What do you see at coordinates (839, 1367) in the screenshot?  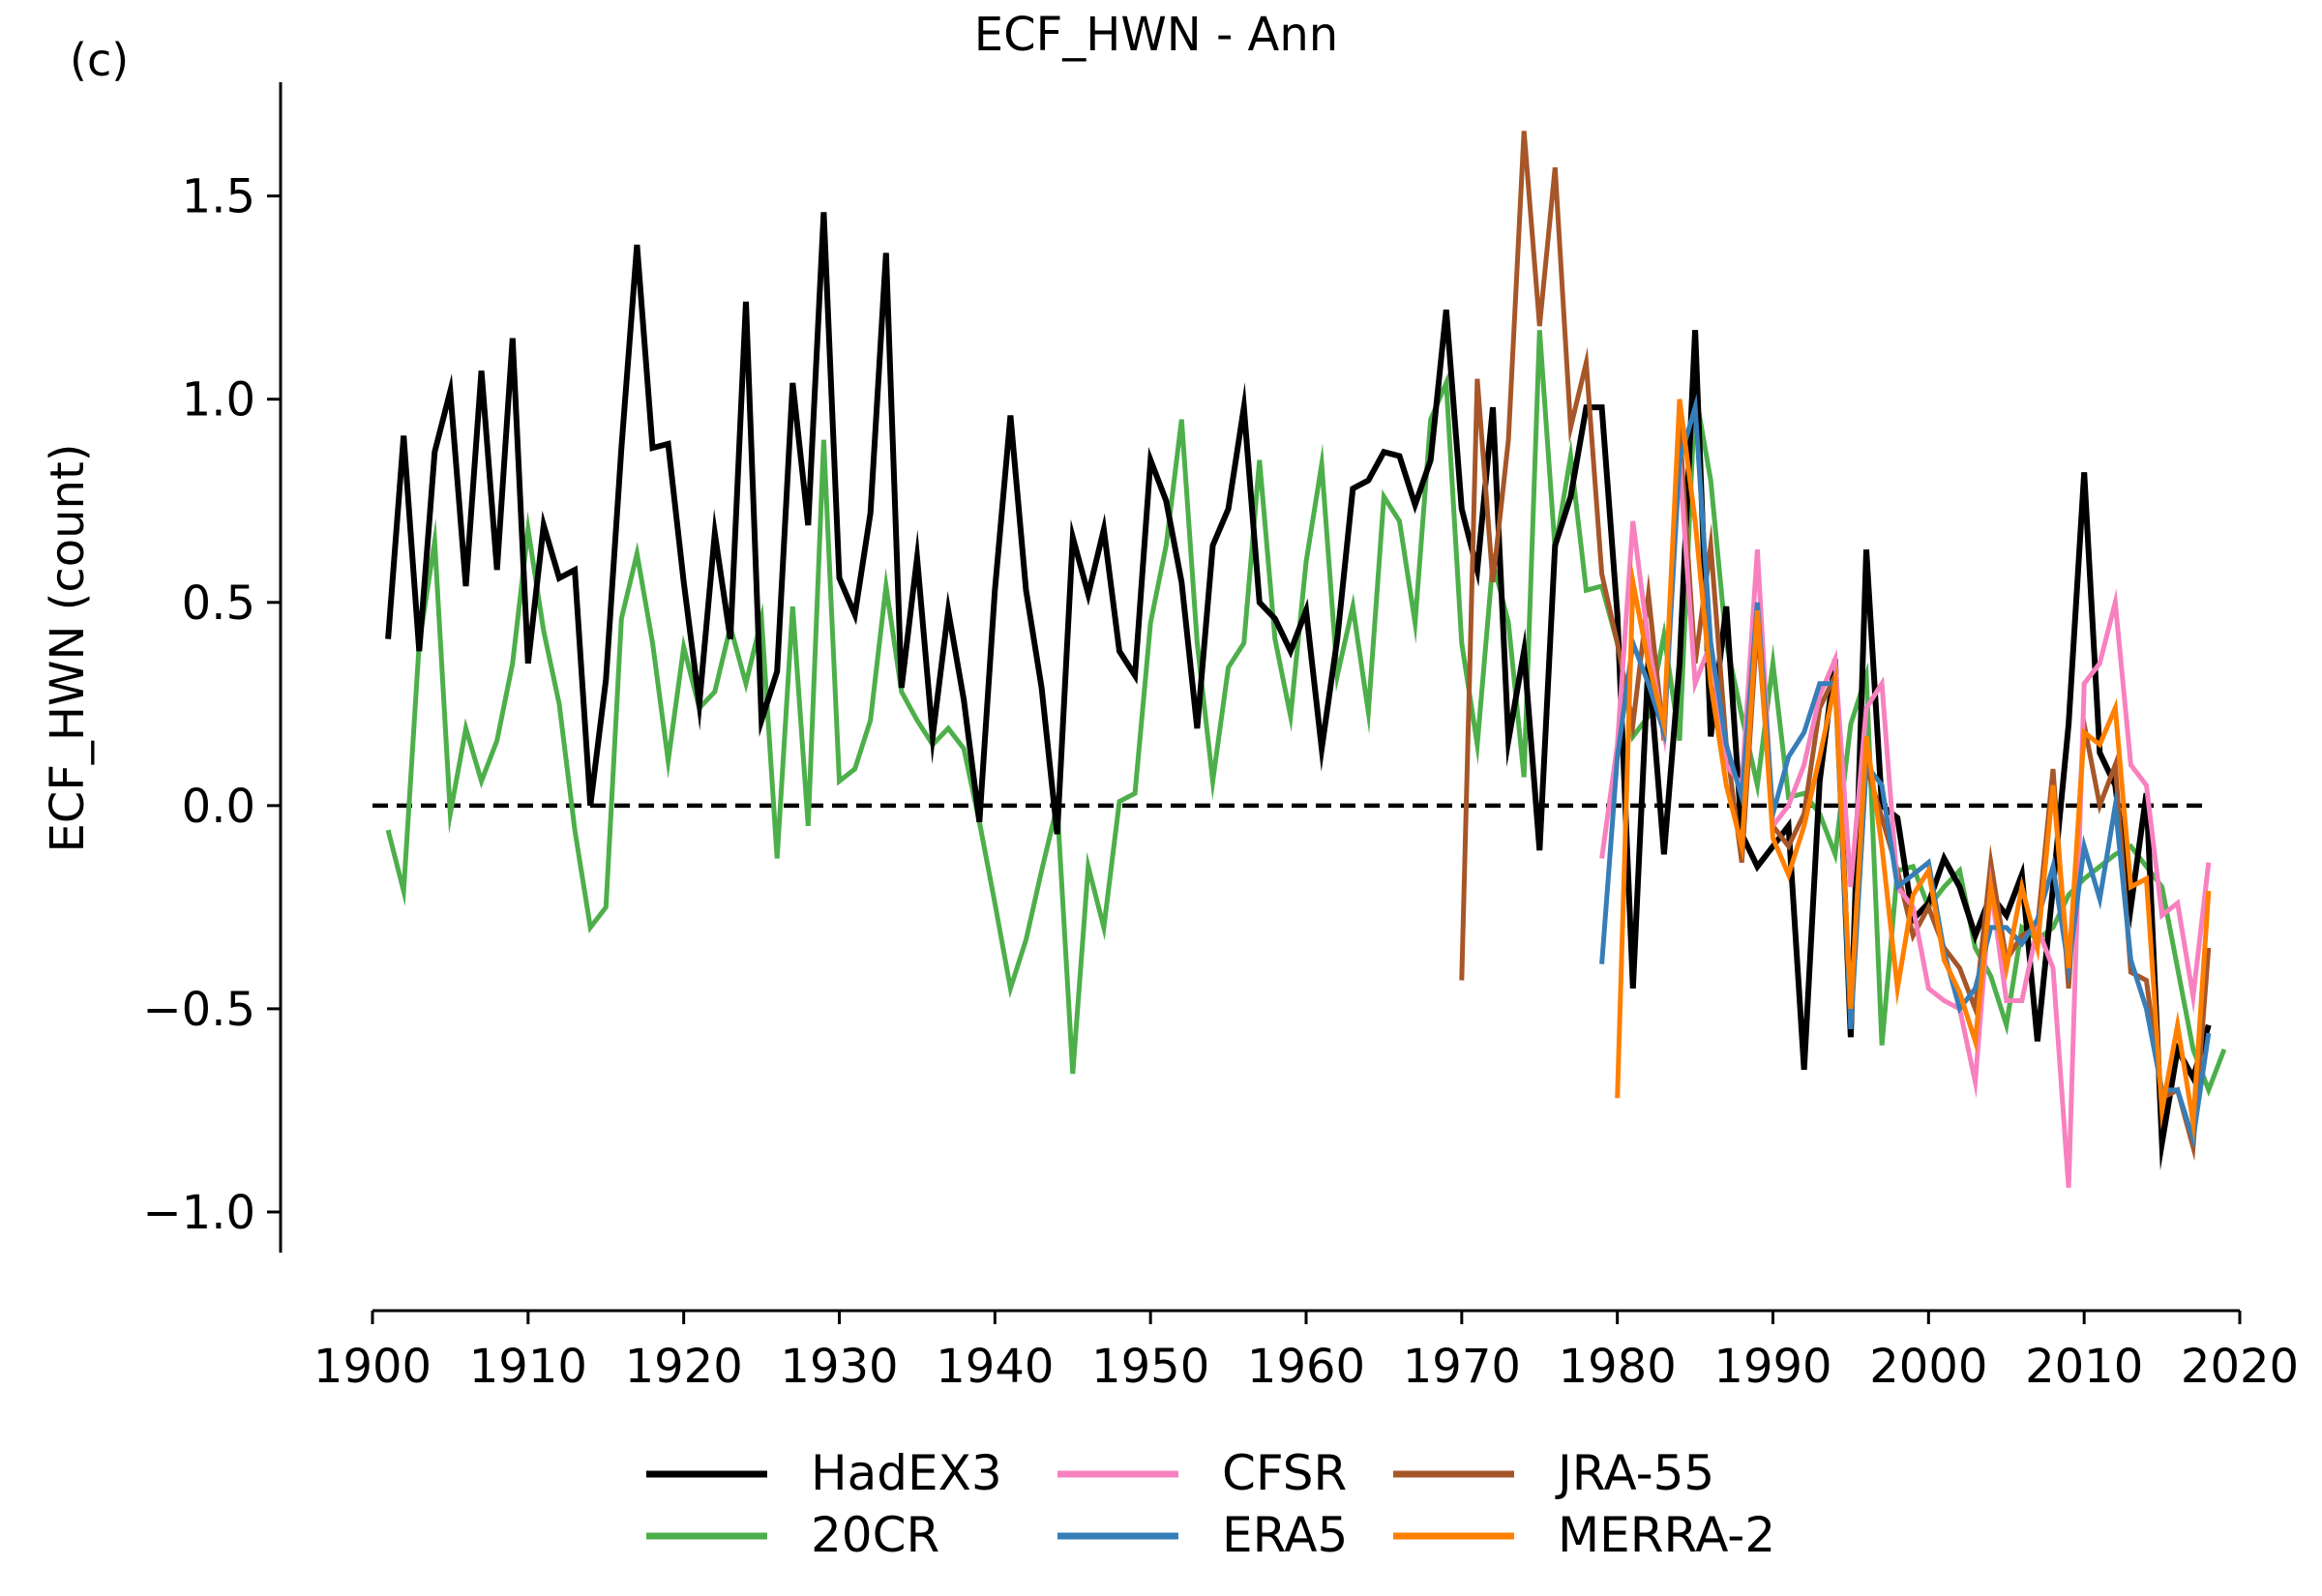 I see `x-tick-label: 1930` at bounding box center [839, 1367].